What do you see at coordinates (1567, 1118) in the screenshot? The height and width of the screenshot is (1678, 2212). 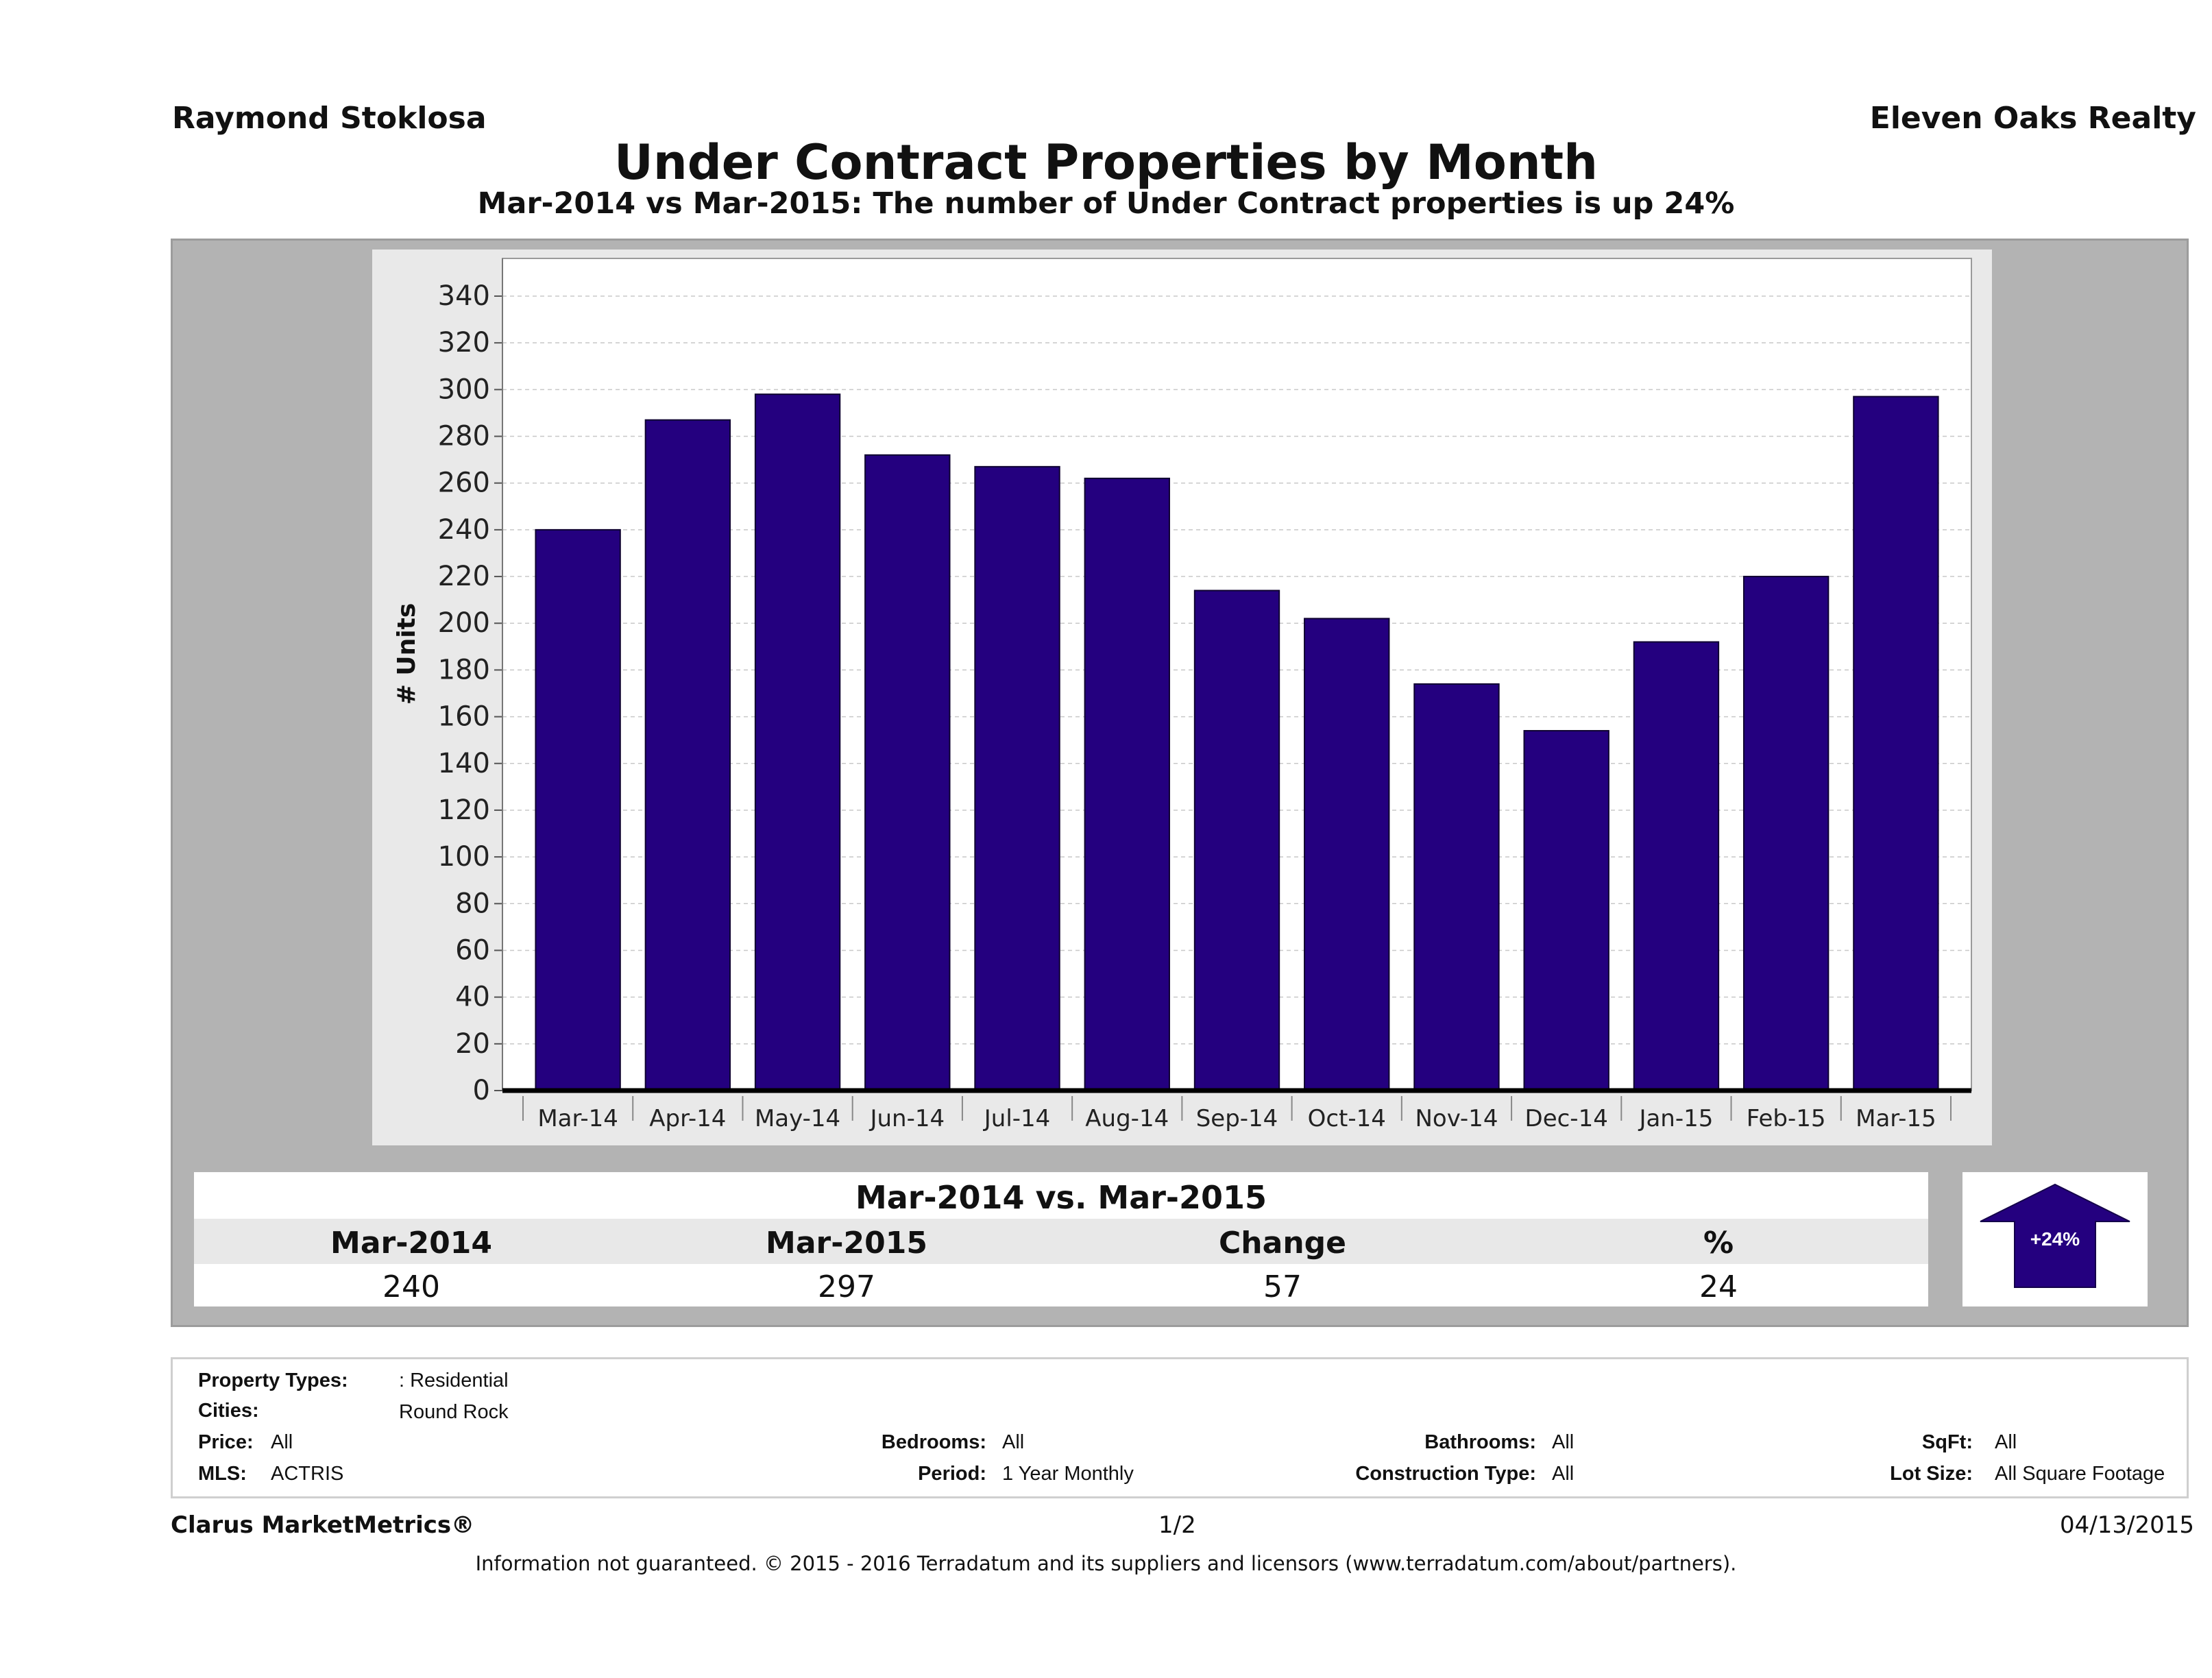 I see `x-tick-label: Dec-14` at bounding box center [1567, 1118].